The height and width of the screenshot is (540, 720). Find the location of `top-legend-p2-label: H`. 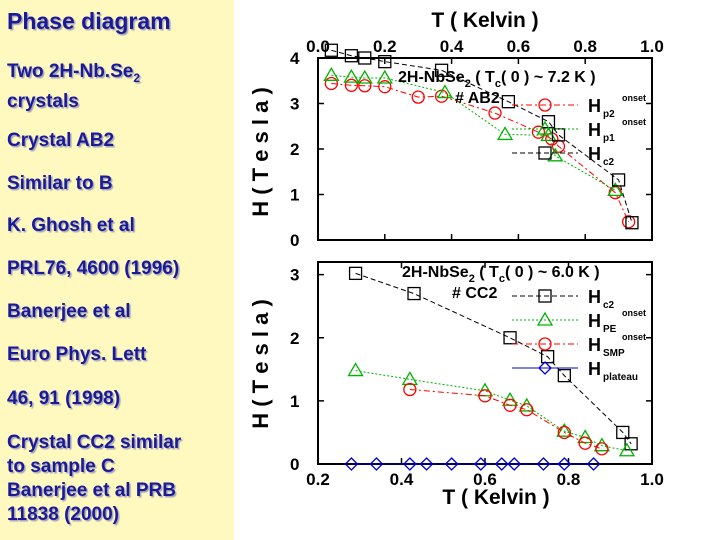

top-legend-p2-label: H is located at coordinates (594, 106).